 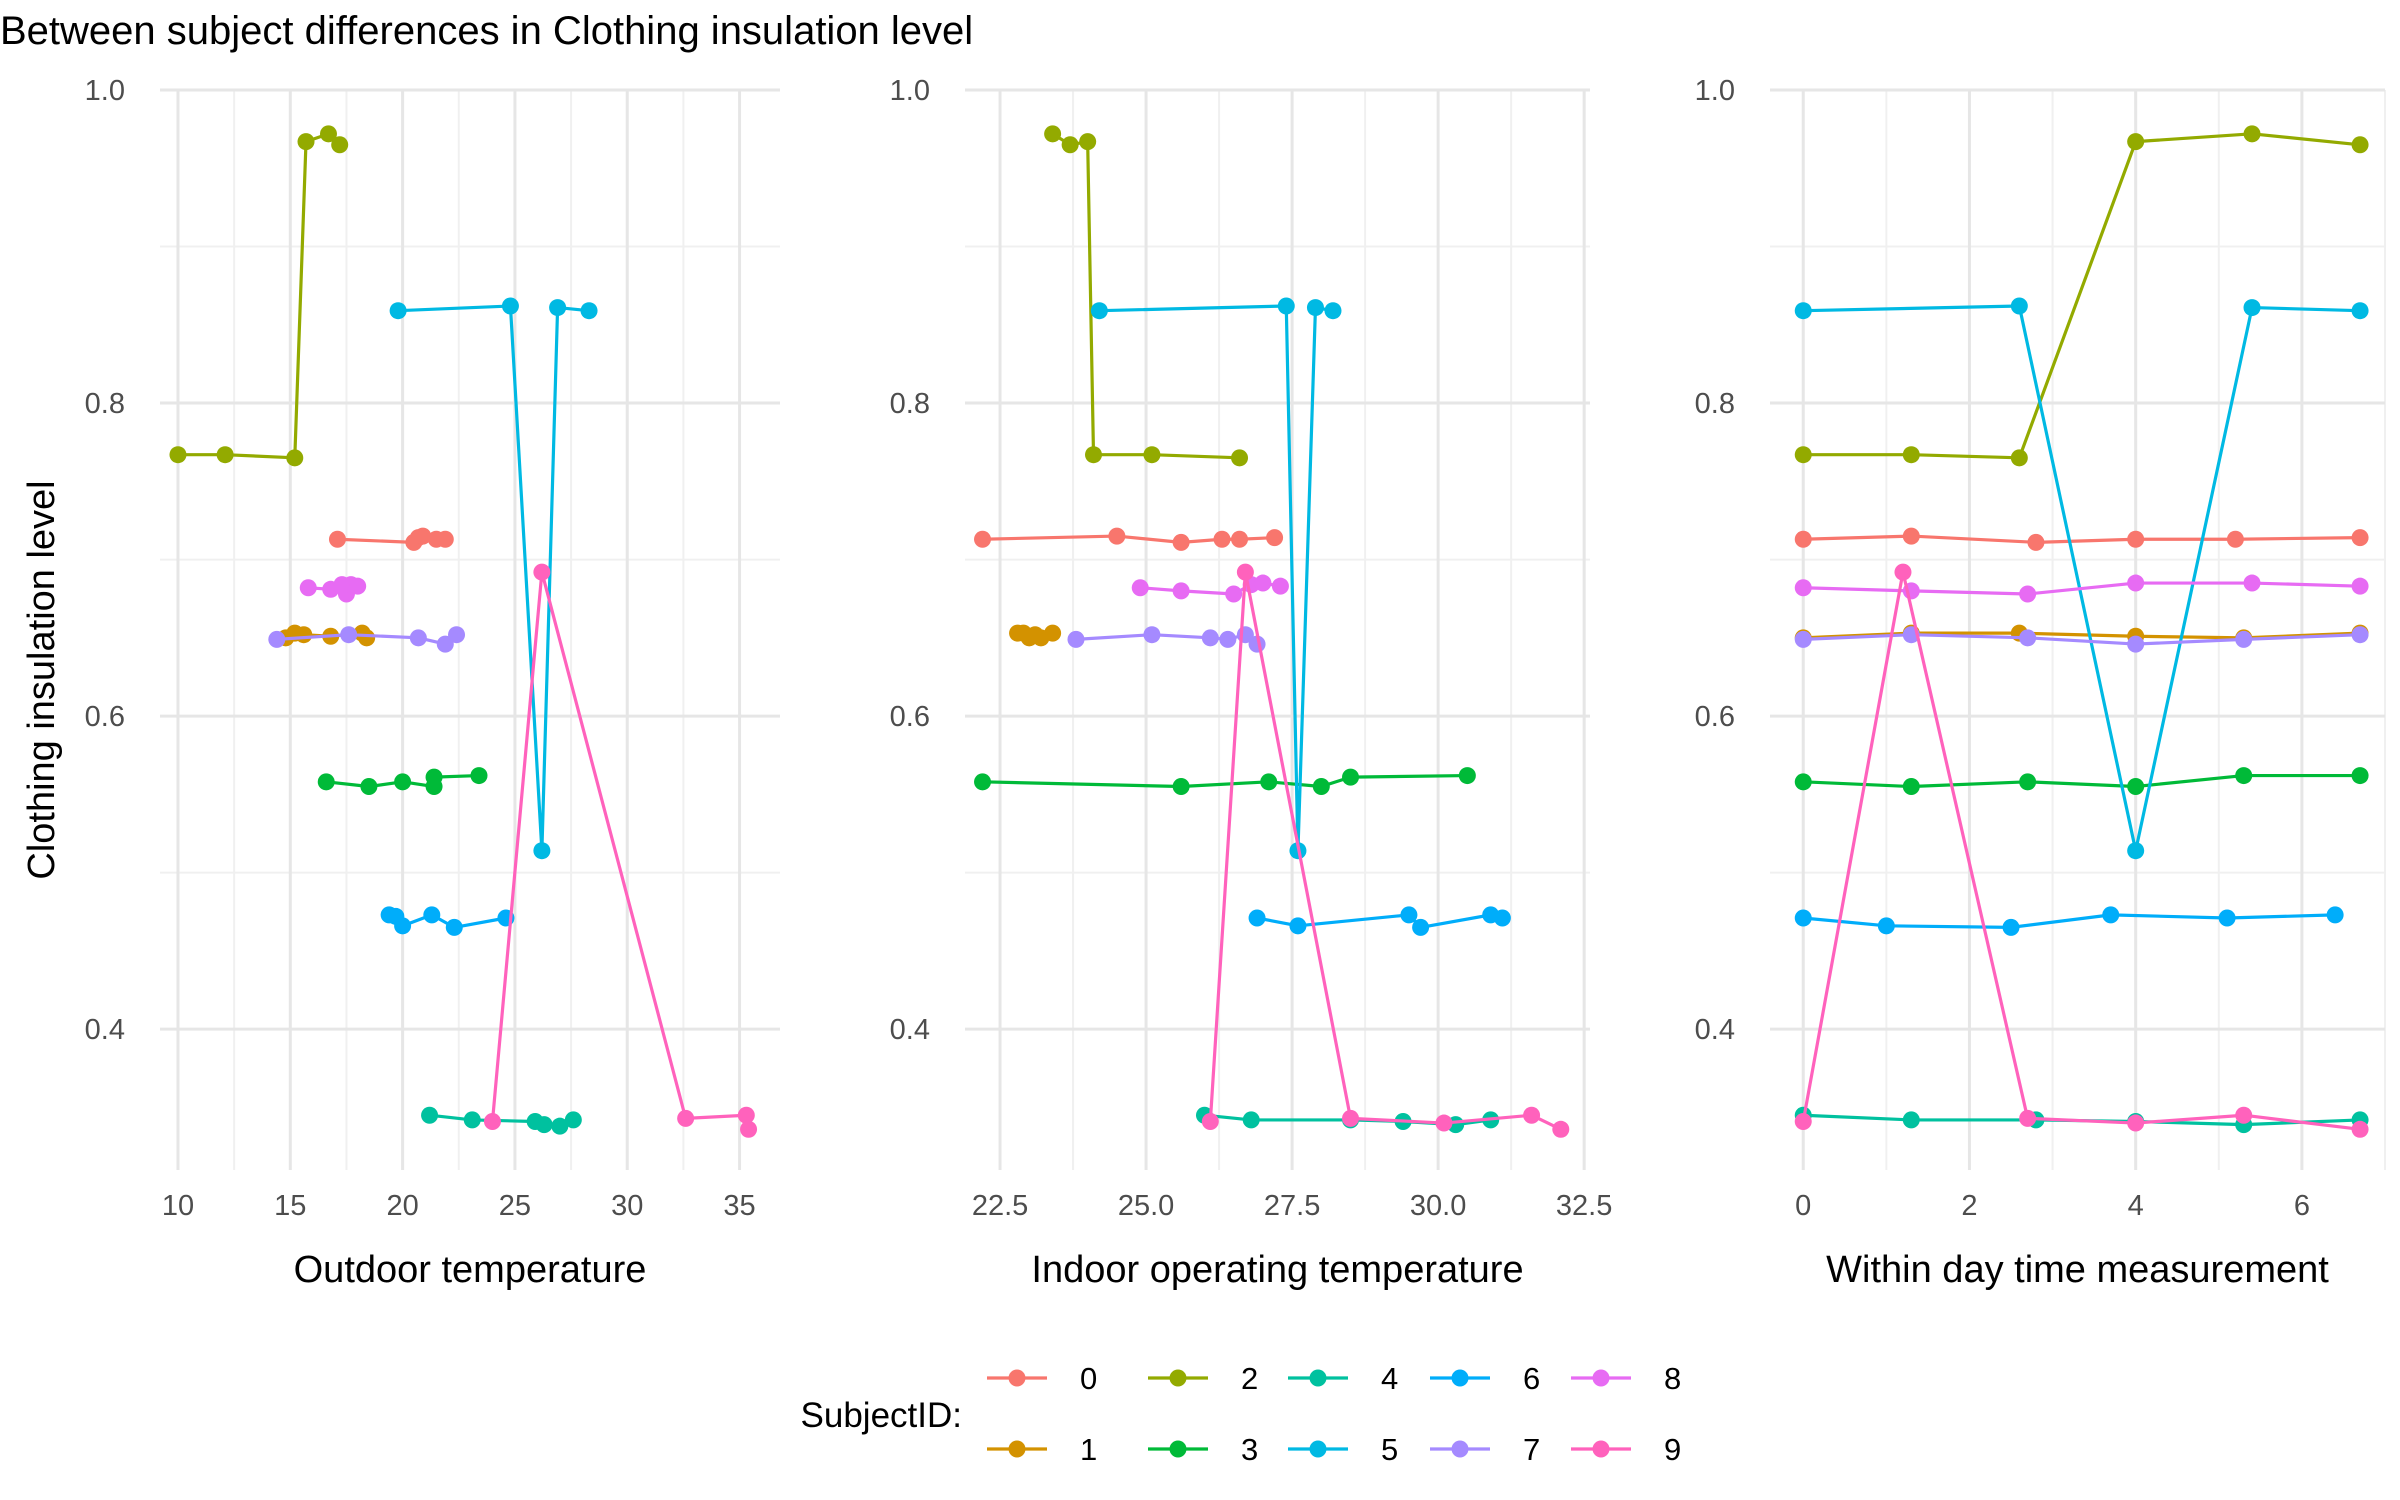 What do you see at coordinates (402, 1206) in the screenshot?
I see `x-tick-label: 20` at bounding box center [402, 1206].